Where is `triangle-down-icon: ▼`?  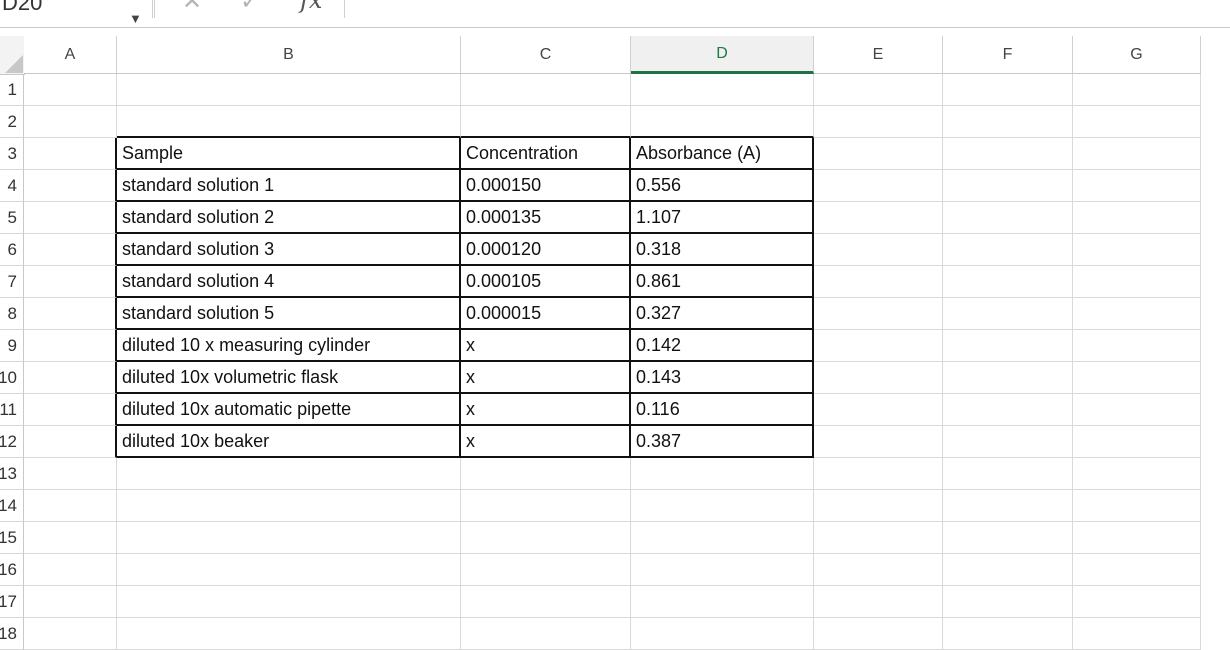 triangle-down-icon: ▼ is located at coordinates (135, 18).